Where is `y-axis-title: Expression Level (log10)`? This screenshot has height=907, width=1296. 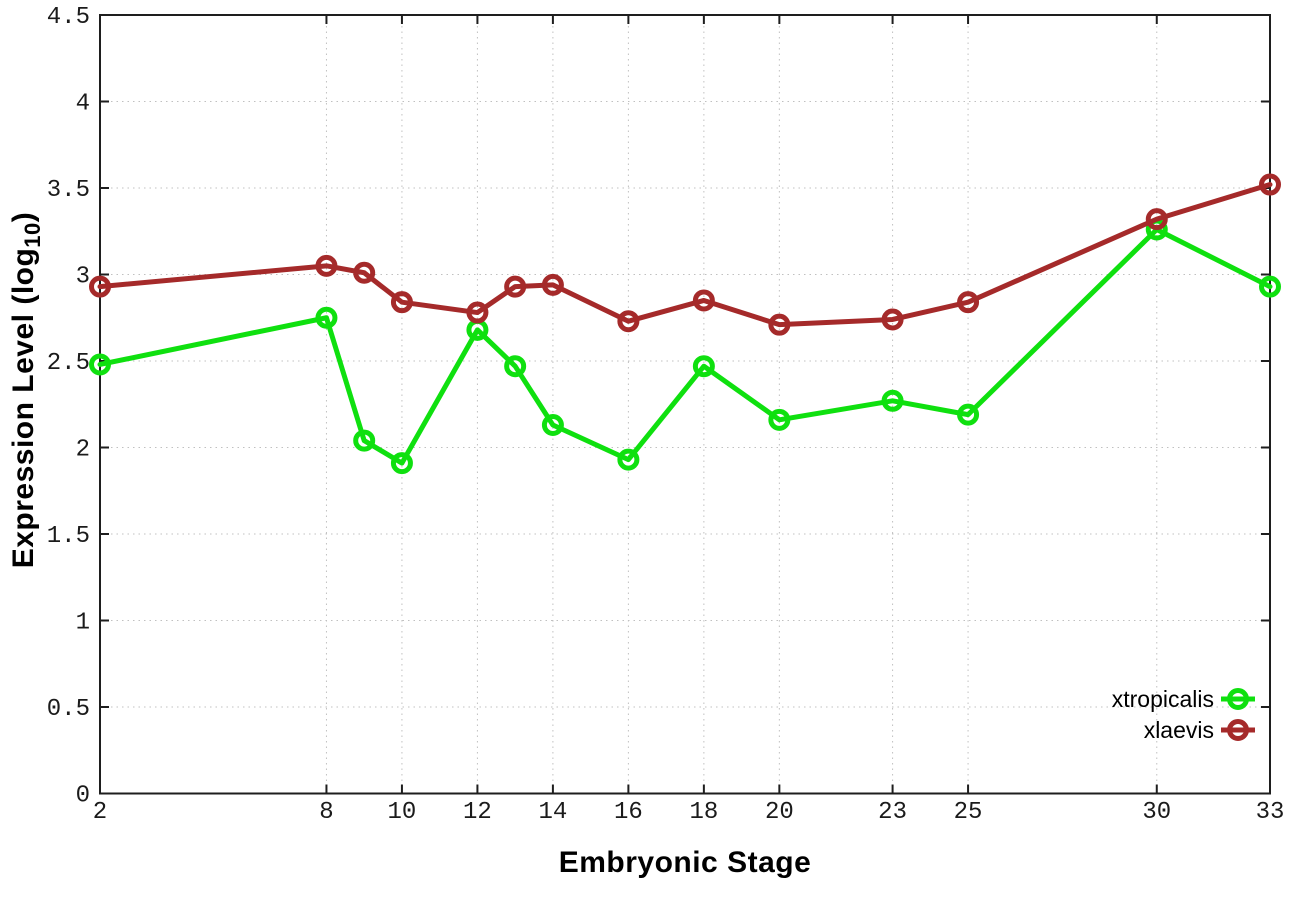 y-axis-title: Expression Level (log10) is located at coordinates (26, 390).